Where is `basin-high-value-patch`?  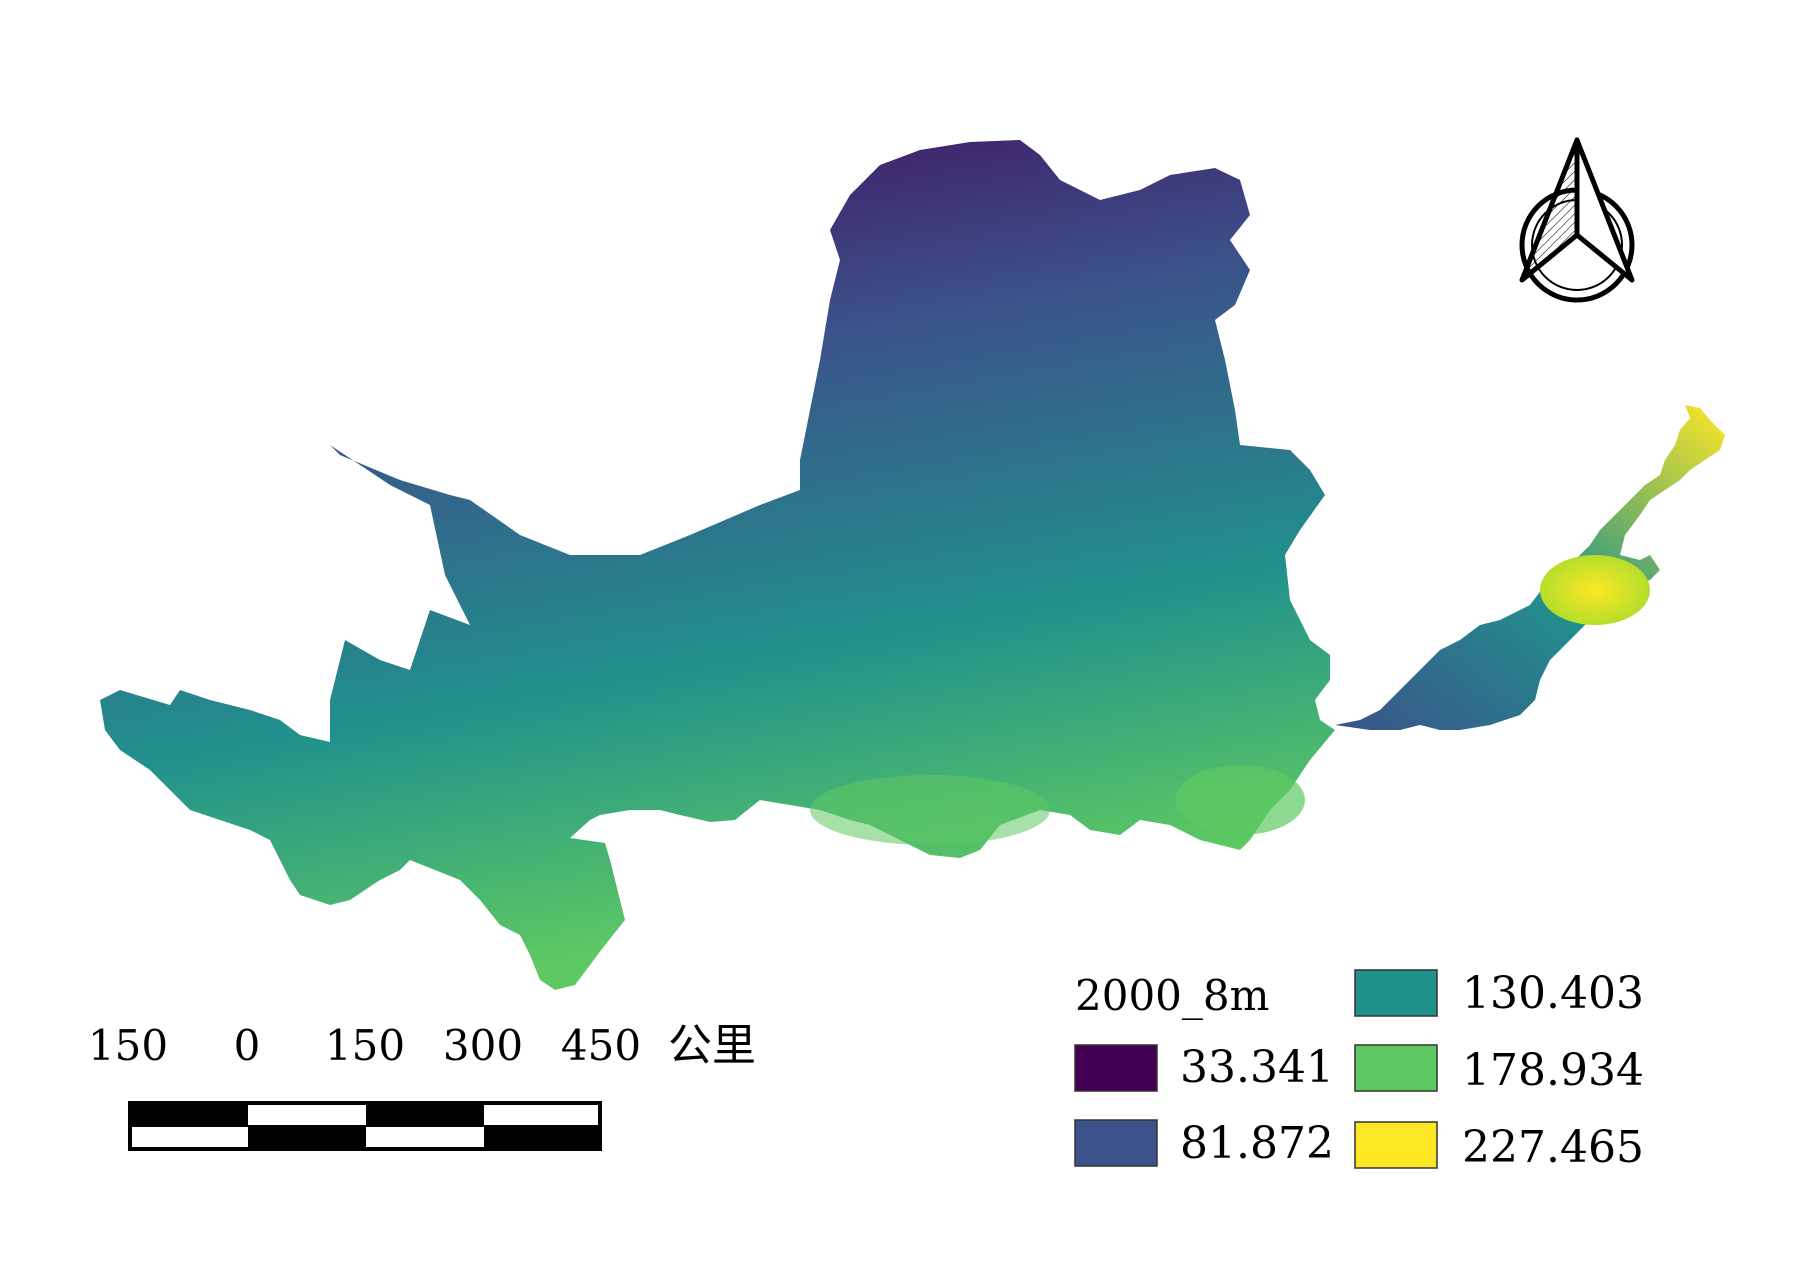 basin-high-value-patch is located at coordinates (1595, 590).